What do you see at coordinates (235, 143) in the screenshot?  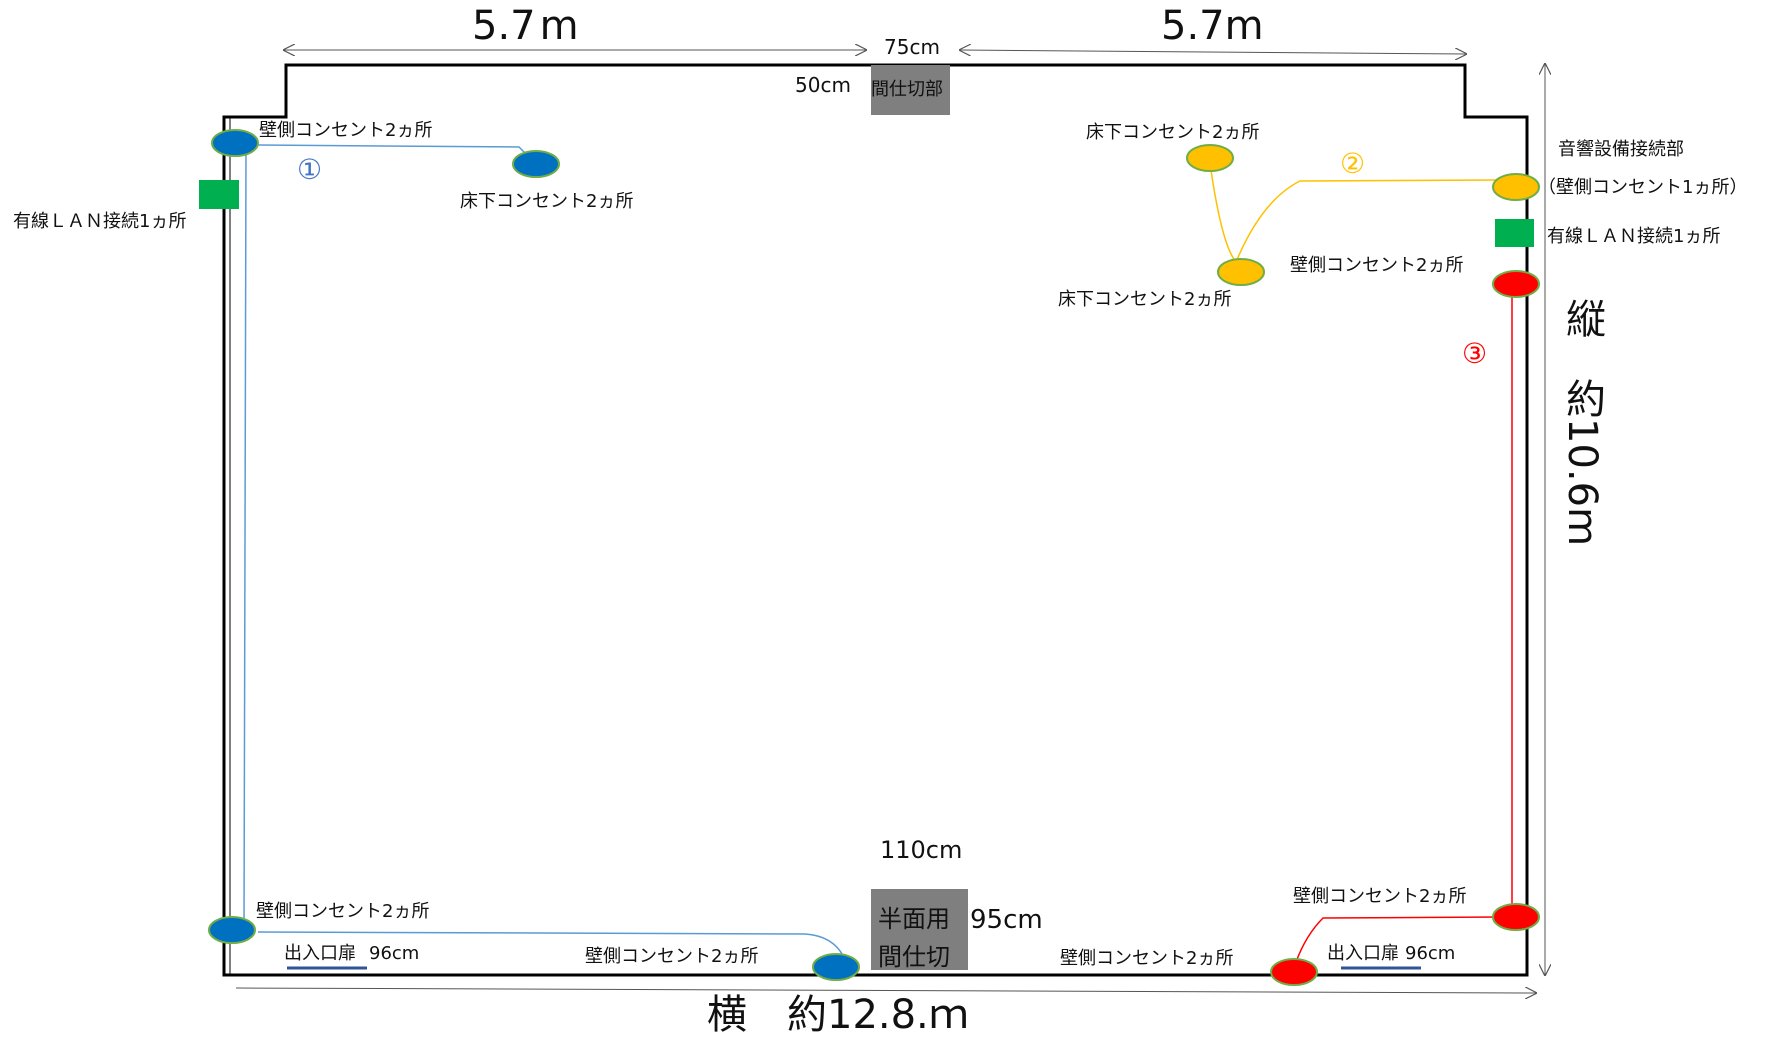 I see `outlet-wall-top-left` at bounding box center [235, 143].